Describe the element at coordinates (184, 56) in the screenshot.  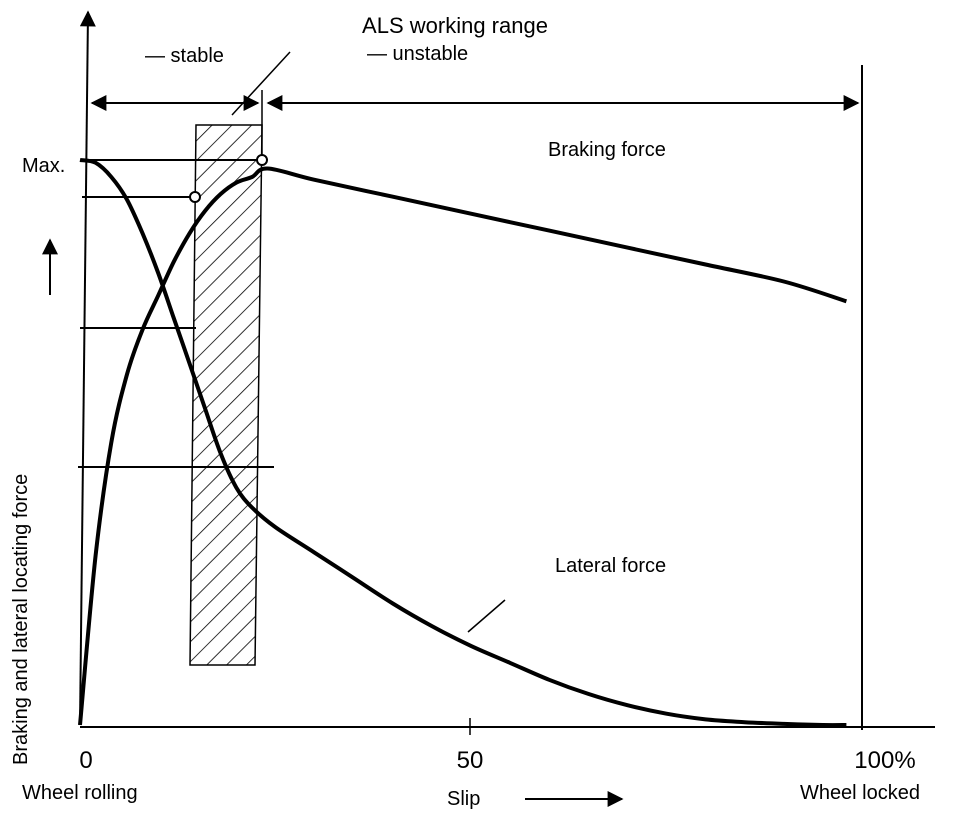
I see `legend-stable: — stable` at that location.